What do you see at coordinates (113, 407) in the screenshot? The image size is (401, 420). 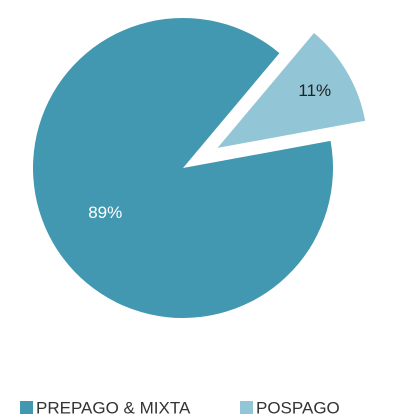 I see `legend-label: PREPAGO & MIXTA` at bounding box center [113, 407].